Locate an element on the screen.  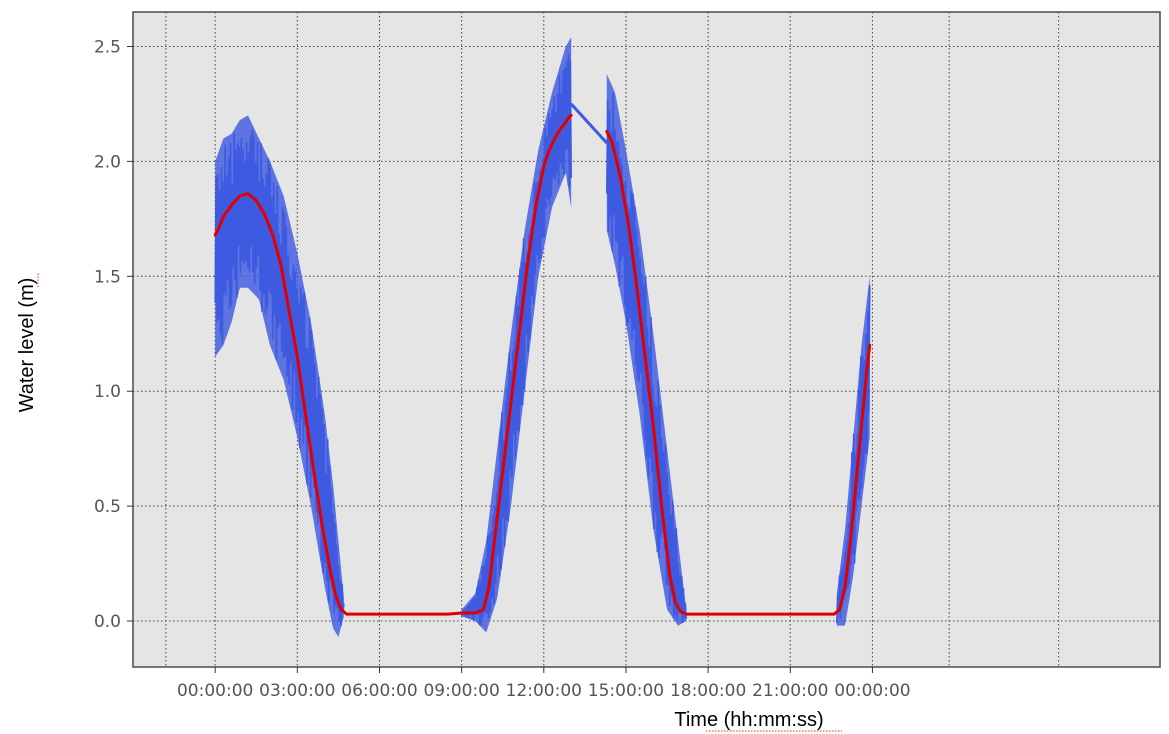
y-axis-label: Water level (m) is located at coordinates (27, 345).